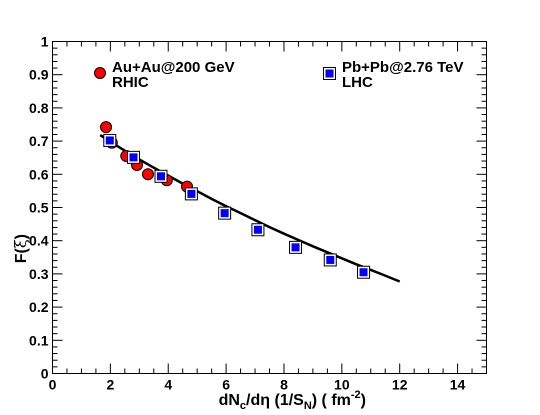 This screenshot has height=415, width=540. I want to click on y-axis-tick-labels: 0 0.1 0.2 0.3 0.4 0.5 0.6 0.7 0.8 0.9 1, so click(39, 208).